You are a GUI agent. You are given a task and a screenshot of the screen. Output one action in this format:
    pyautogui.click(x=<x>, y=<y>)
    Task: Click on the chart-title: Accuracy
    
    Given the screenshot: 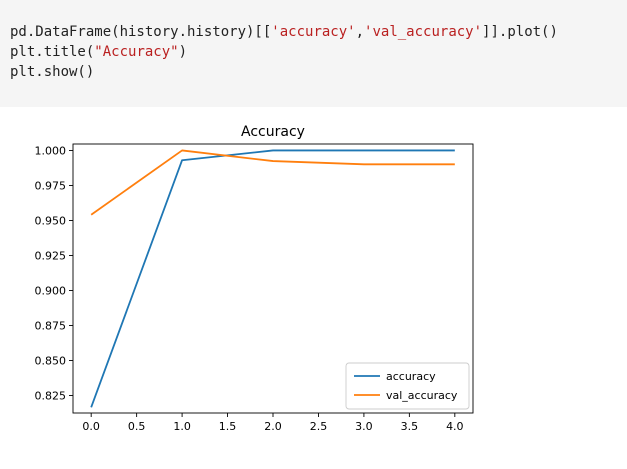 What is the action you would take?
    pyautogui.click(x=273, y=132)
    